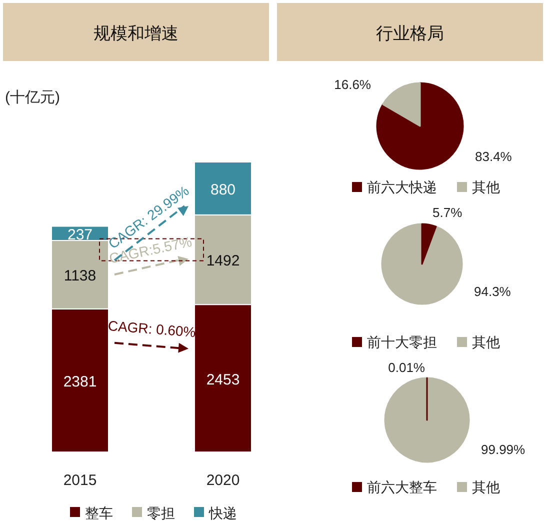  Describe the element at coordinates (447, 212) in the screenshot. I see `data-label: 5.7%` at that location.